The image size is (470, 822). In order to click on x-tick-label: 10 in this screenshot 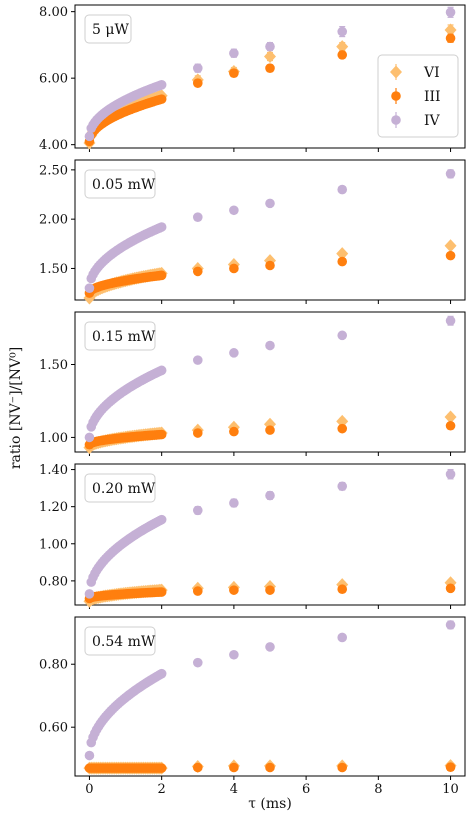, I will do `click(450, 789)`.